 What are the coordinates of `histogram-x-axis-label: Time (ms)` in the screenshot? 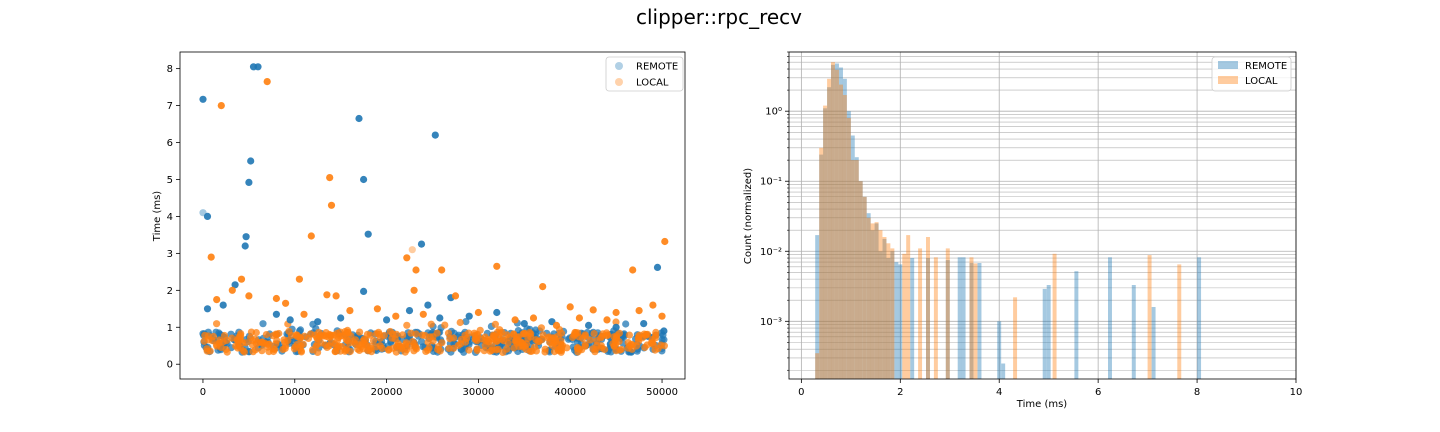 It's located at (1042, 404).